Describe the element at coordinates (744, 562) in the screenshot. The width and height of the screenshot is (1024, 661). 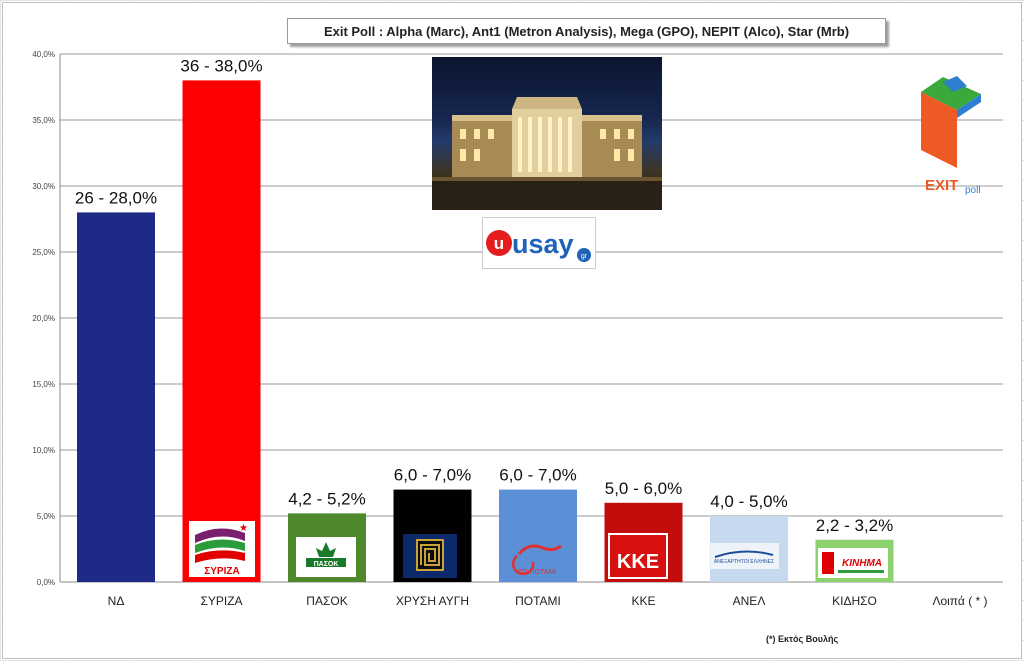
I see `anel-logo-text: ΑΝΕΞΑΡΤΗΤΟΙ ΕΛΛΗΝΕΣ` at that location.